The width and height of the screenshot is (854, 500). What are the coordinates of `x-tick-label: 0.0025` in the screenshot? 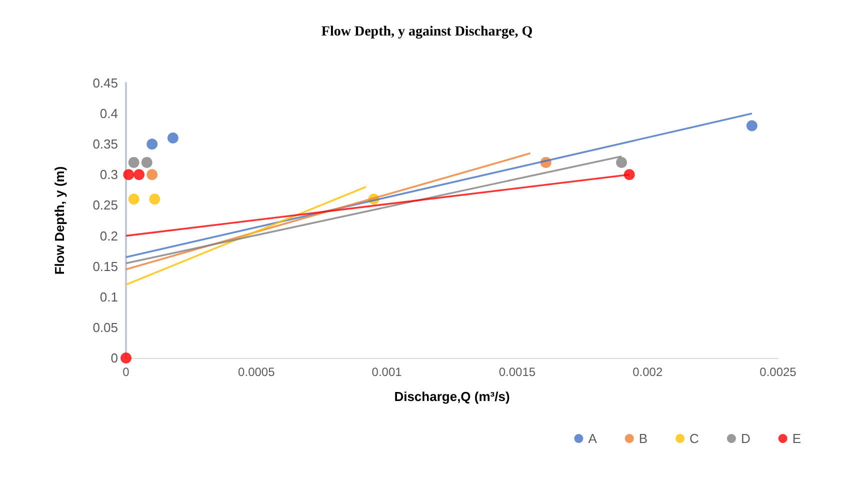 It's located at (778, 372).